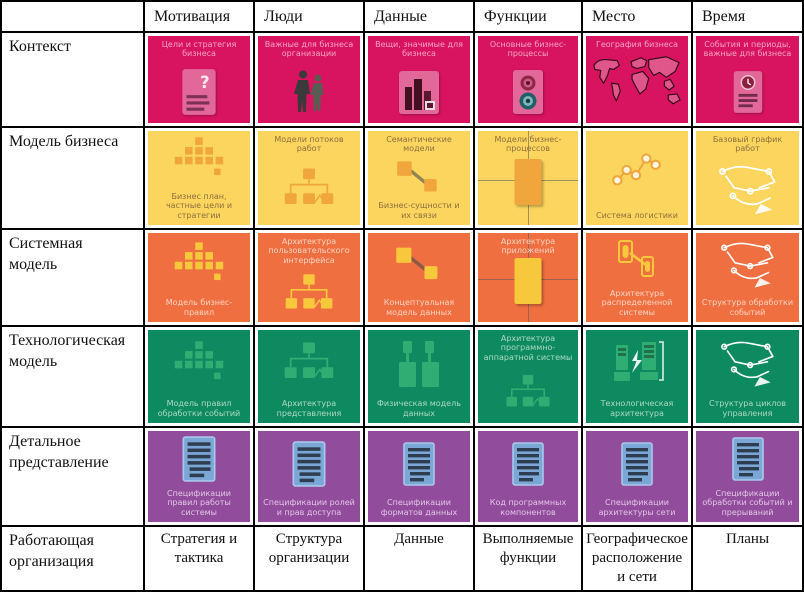 Image resolution: width=804 pixels, height=592 pixels. Describe the element at coordinates (199, 502) in the screenshot. I see `cell-label: Спецификации правил работы системы` at that location.